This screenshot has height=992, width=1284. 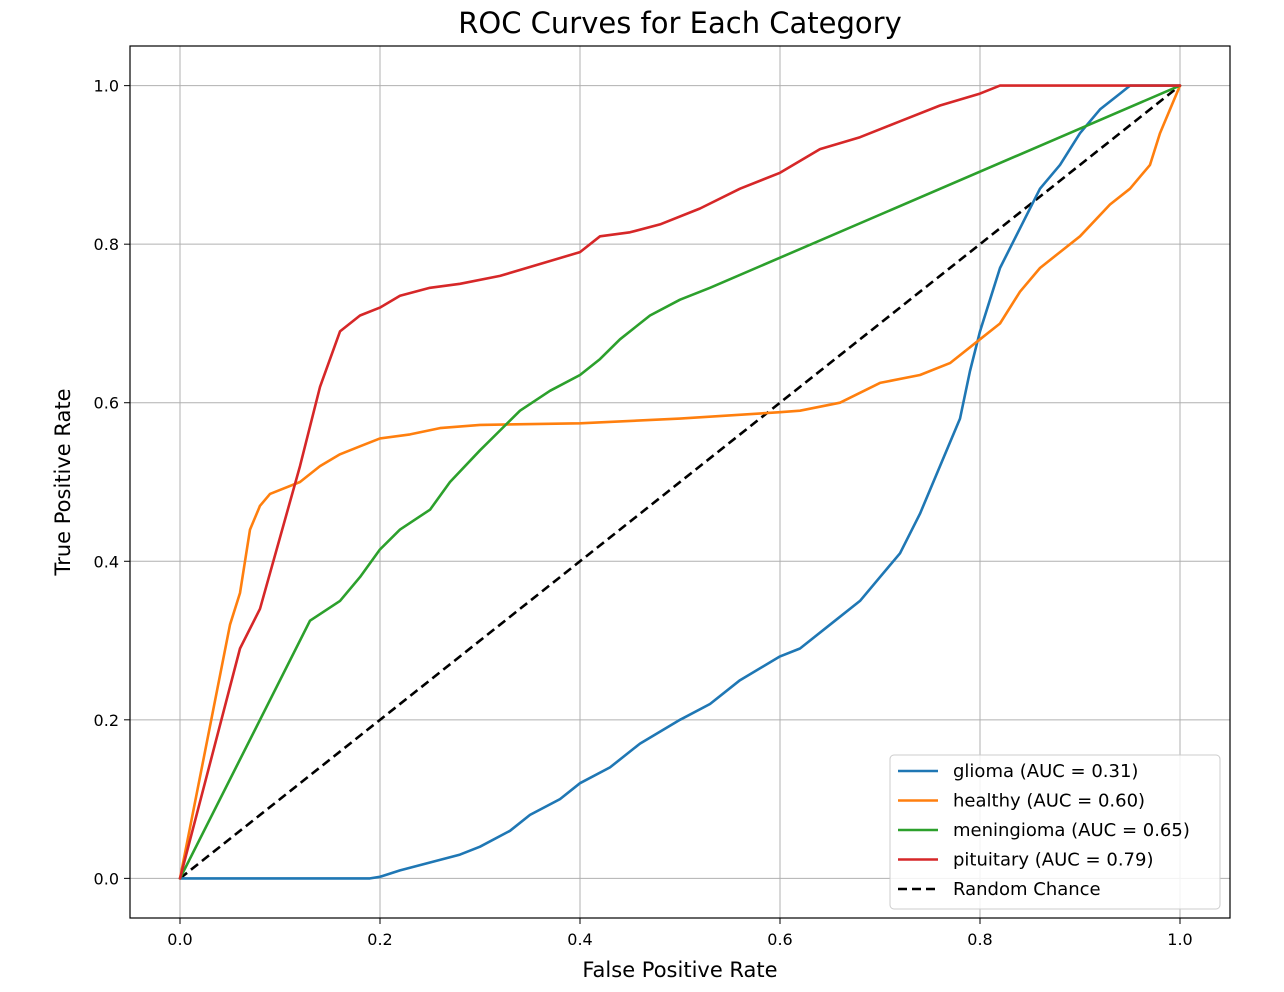 What do you see at coordinates (106, 244) in the screenshot?
I see `y-tick-label: 0.8` at bounding box center [106, 244].